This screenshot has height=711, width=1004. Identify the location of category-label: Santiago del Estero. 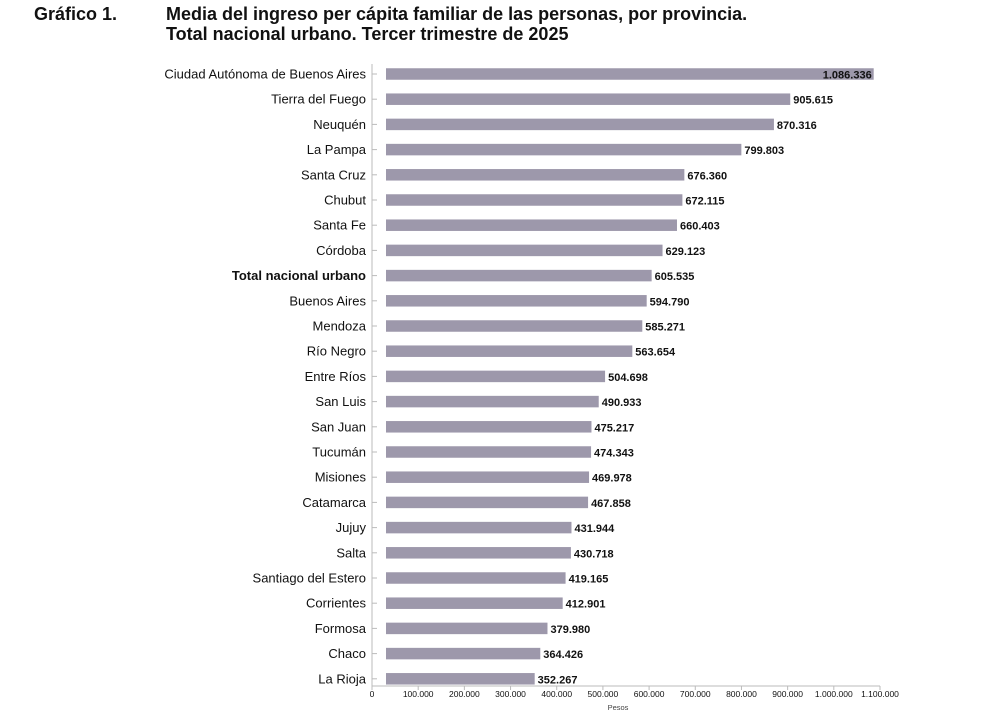
(309, 578).